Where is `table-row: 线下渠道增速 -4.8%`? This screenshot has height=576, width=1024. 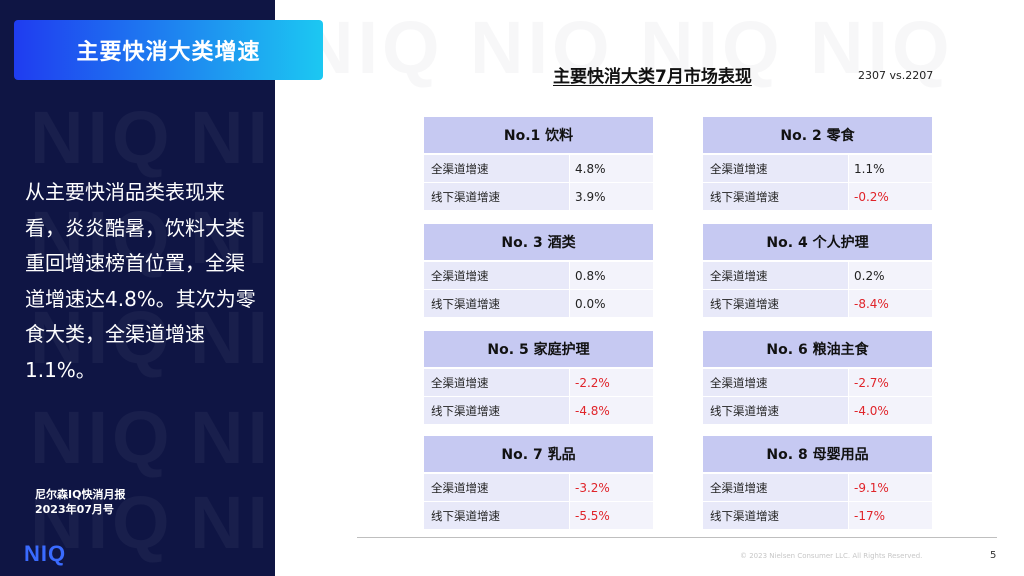
table-row: 线下渠道增速 -4.8% is located at coordinates (538, 410).